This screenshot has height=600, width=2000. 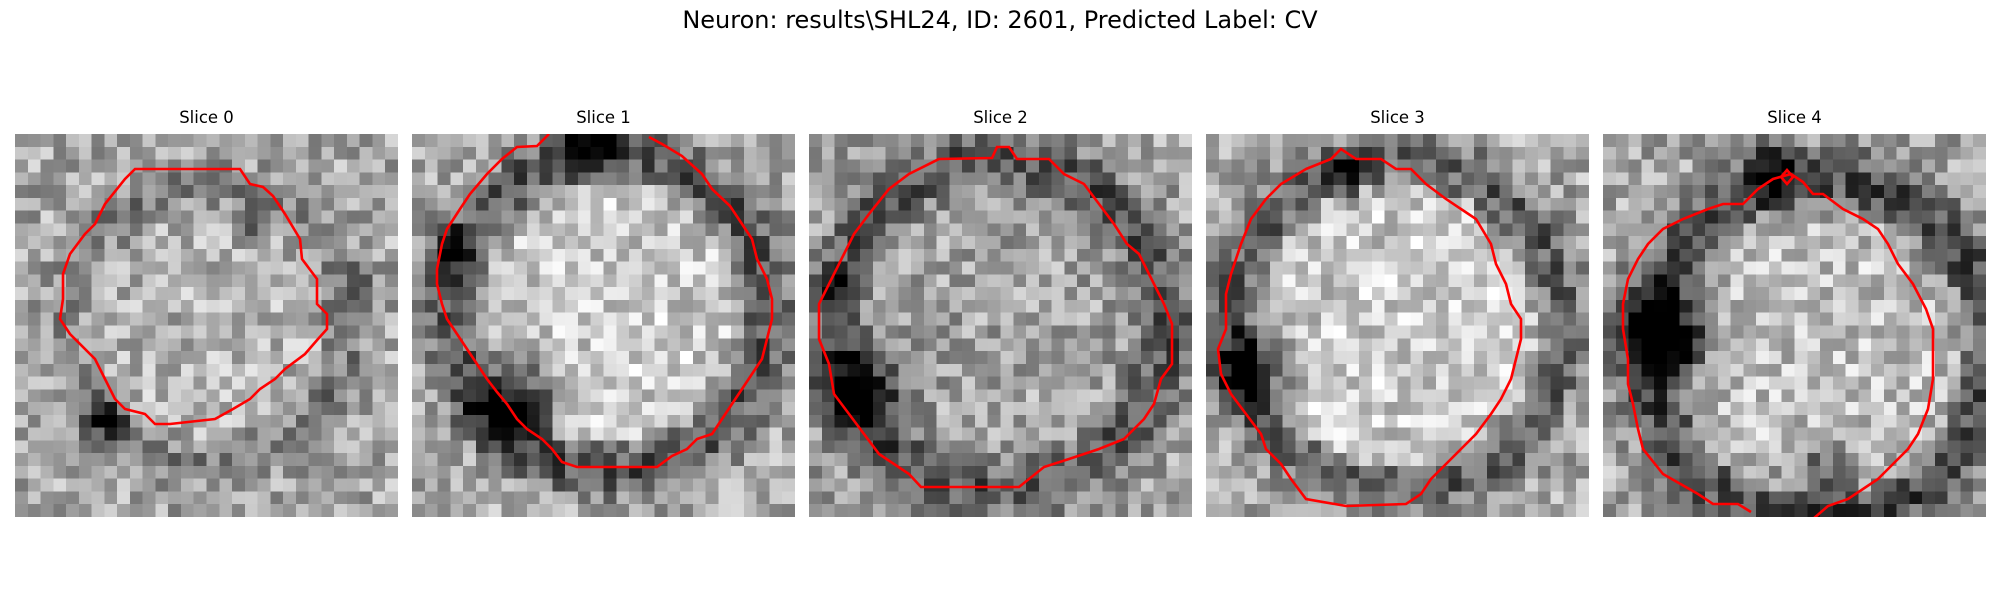 I want to click on slice-title: Slice 4, so click(x=1794, y=117).